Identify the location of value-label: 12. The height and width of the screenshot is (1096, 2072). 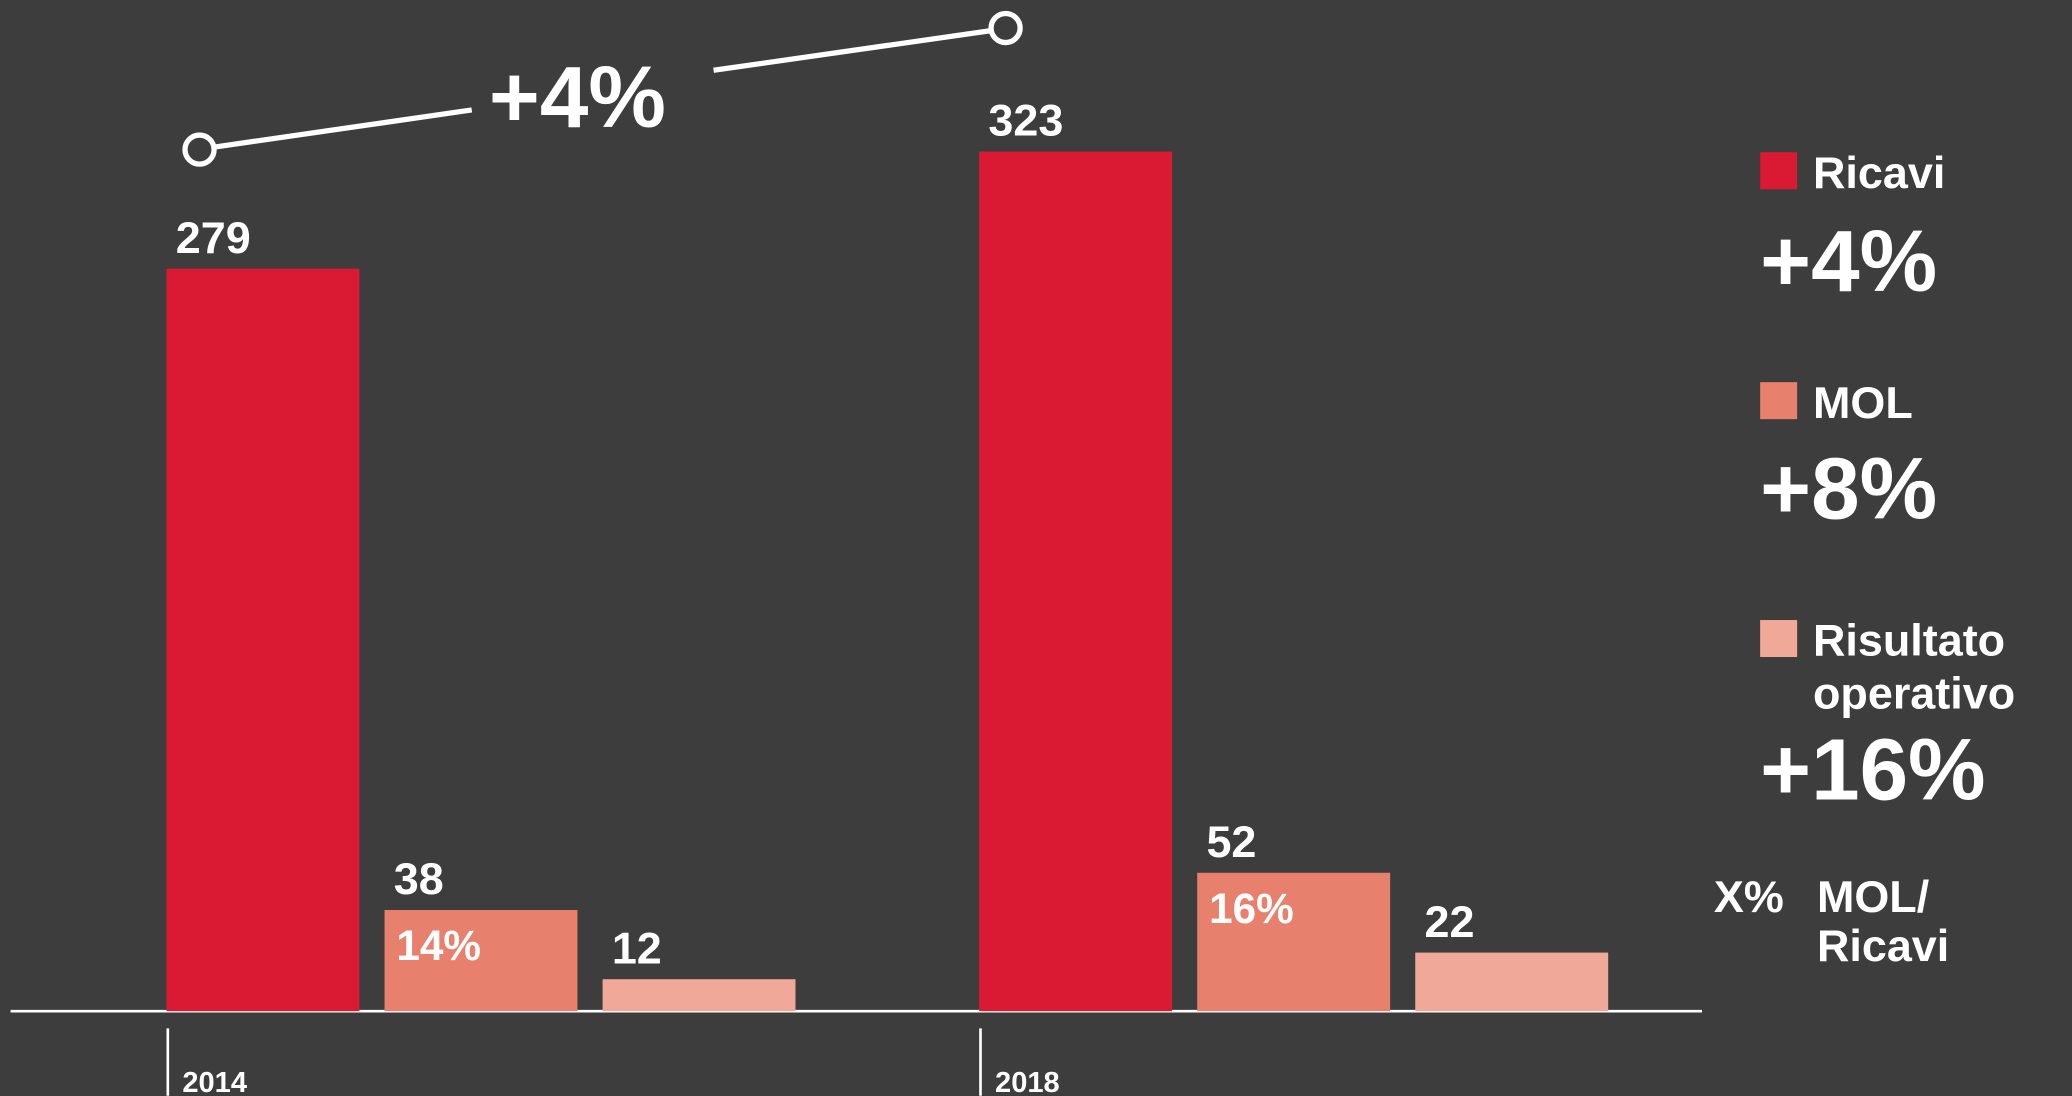
(637, 947).